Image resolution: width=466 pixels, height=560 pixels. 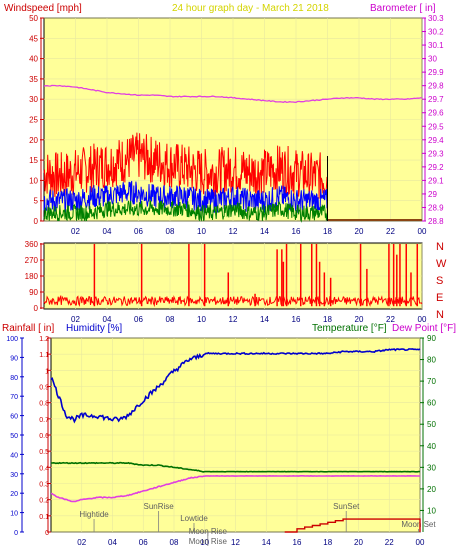 I want to click on panel-2-direction-ticks: 0 90 180 270 360, so click(x=34, y=276).